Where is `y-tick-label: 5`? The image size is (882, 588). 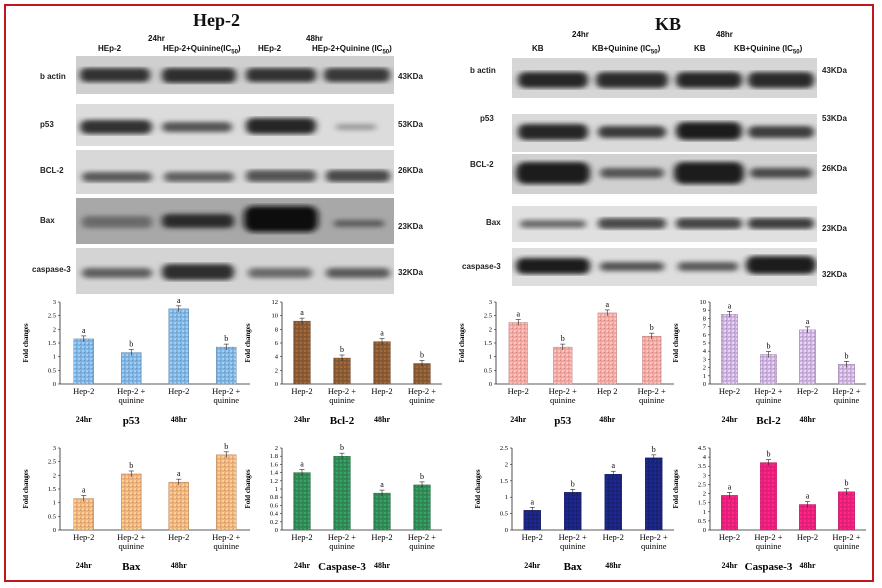
y-tick-label: 5 is located at coordinates (704, 343).